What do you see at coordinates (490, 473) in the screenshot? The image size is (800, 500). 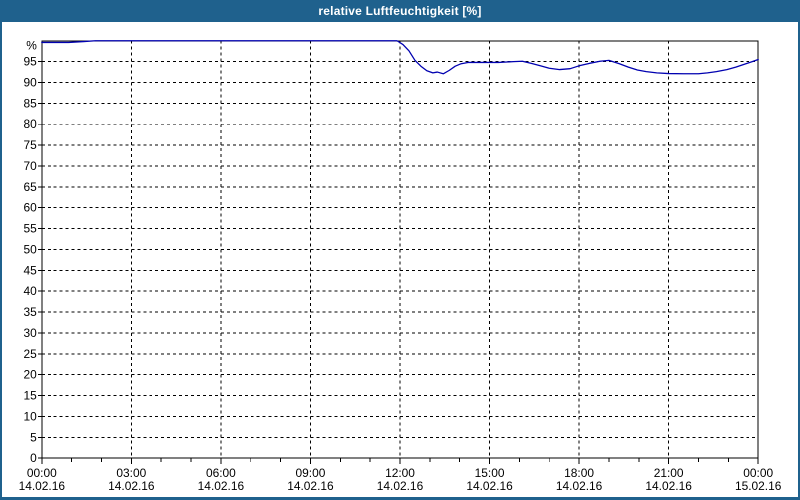 I see `x-tick-time-label: 15:00` at bounding box center [490, 473].